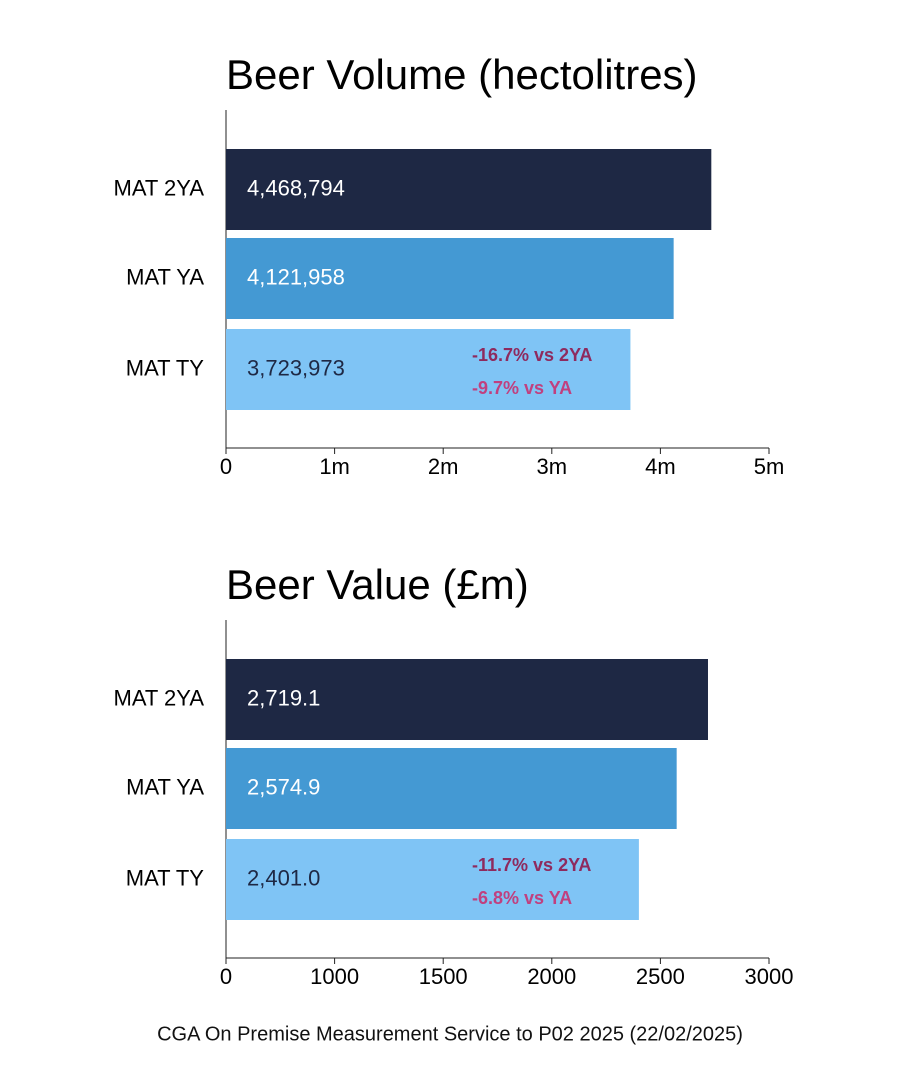 This screenshot has width=901, height=1073. Describe the element at coordinates (660, 466) in the screenshot. I see `x-tick-label: 4m` at that location.